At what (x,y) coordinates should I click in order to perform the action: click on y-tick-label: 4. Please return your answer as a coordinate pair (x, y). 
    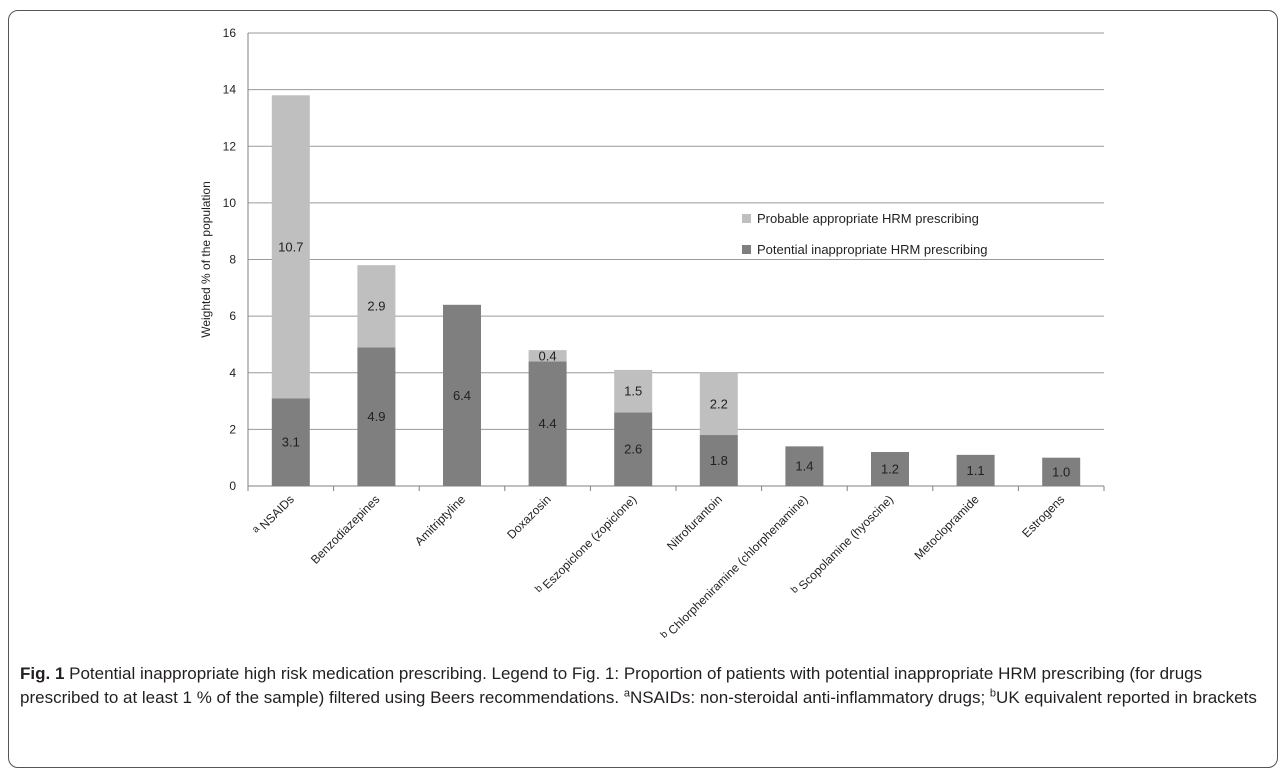
    Looking at the image, I should click on (232, 373).